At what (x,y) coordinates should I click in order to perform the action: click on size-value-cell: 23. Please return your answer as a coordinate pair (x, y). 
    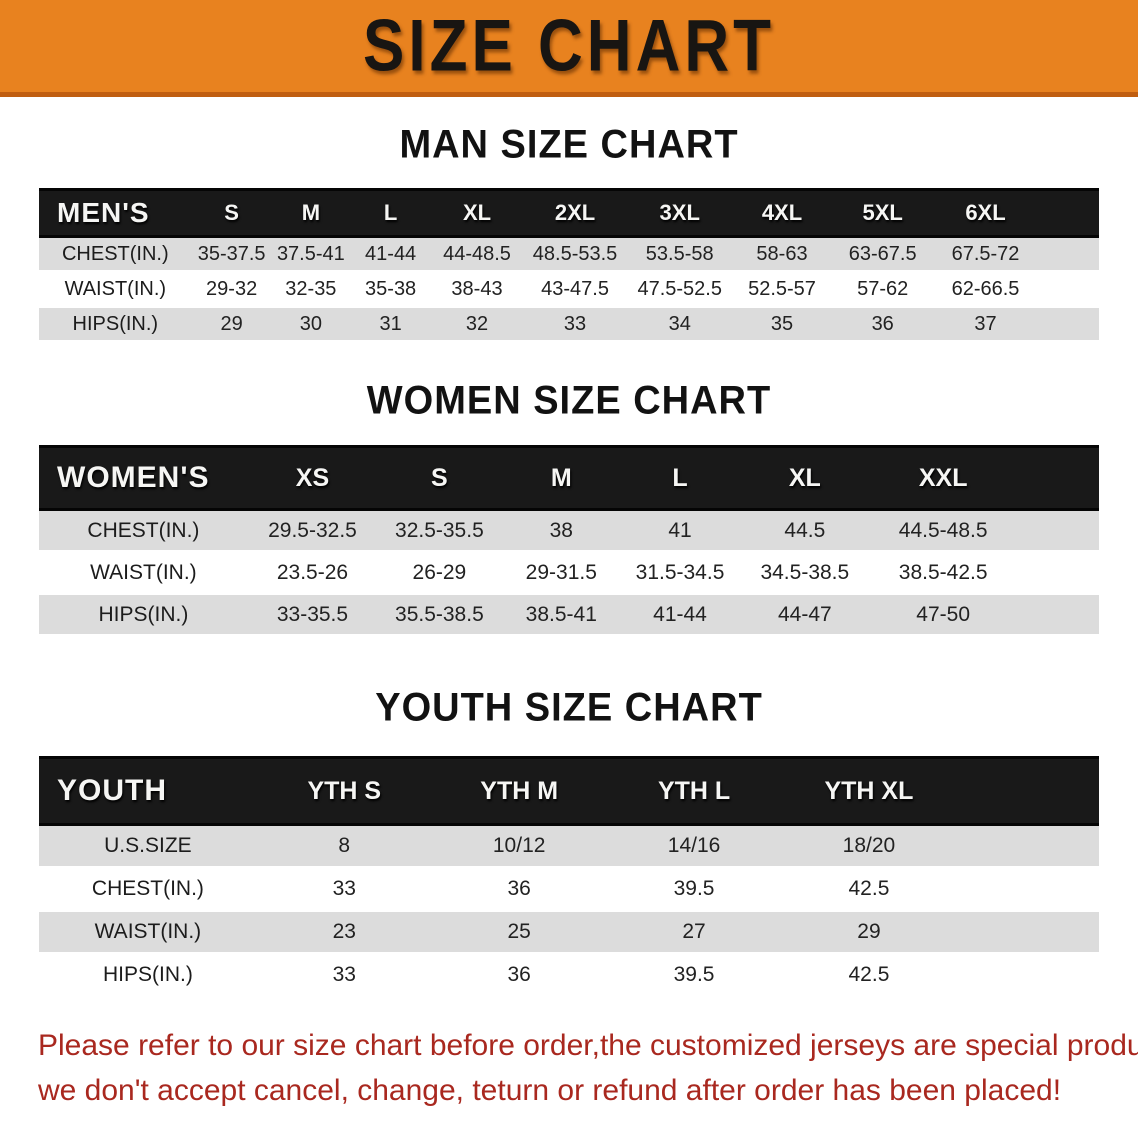
    Looking at the image, I should click on (344, 932).